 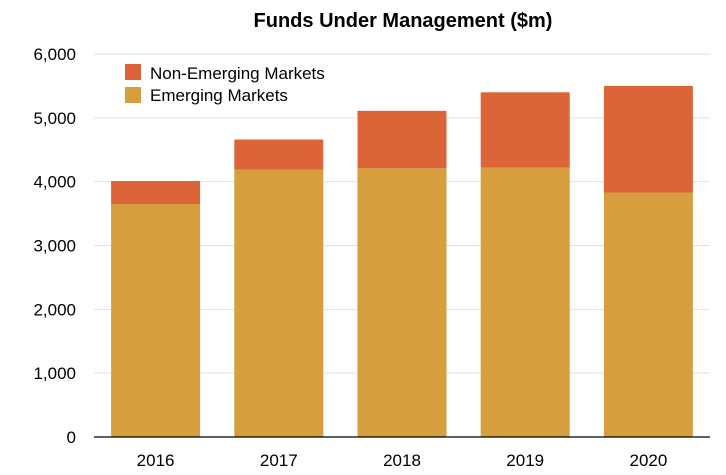 What do you see at coordinates (156, 320) in the screenshot?
I see `bar-emerging-2016` at bounding box center [156, 320].